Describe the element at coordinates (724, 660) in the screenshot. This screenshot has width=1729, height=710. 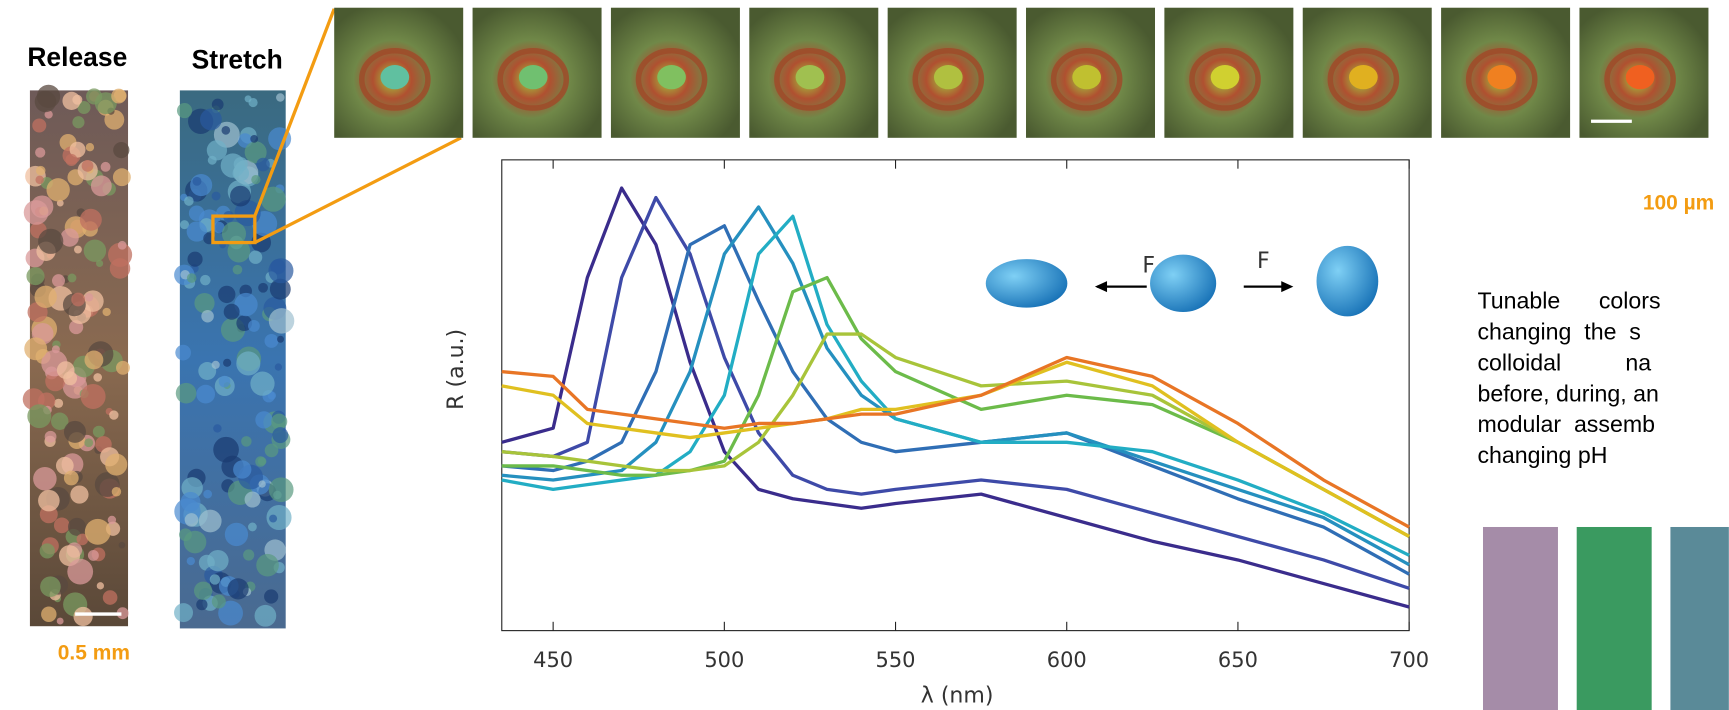
I see `x-tick-label: 500` at that location.